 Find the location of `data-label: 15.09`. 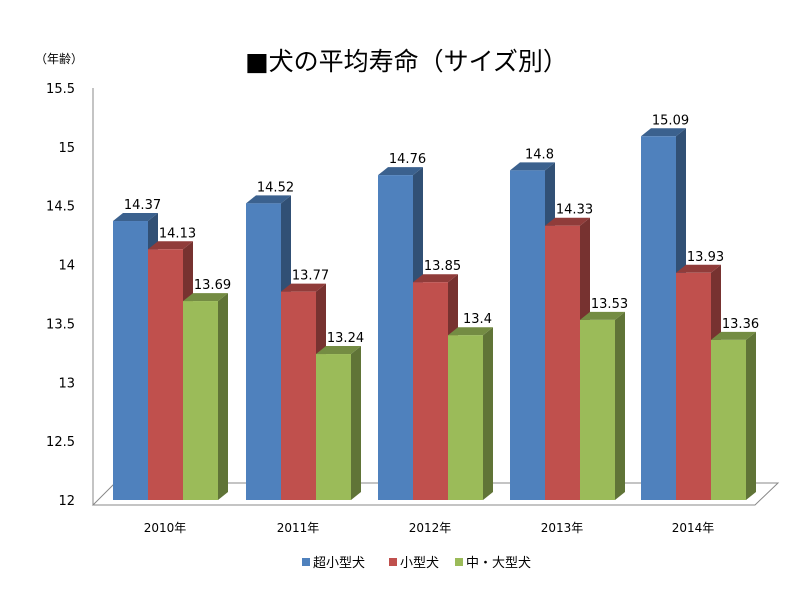

data-label: 15.09 is located at coordinates (670, 120).